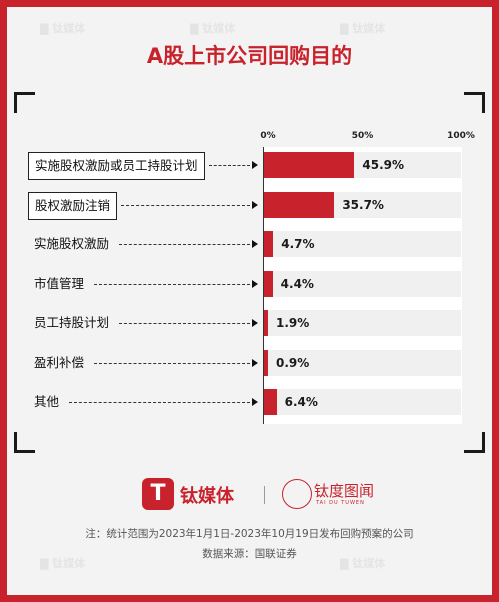 The image size is (499, 602). I want to click on data-source: 数据来源：国联证券, so click(249, 554).